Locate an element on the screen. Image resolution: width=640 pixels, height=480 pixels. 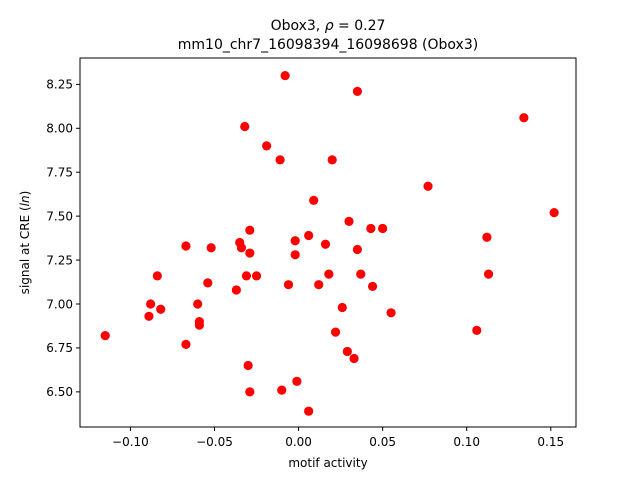
y-tick-label: 7.75 is located at coordinates (59, 173).